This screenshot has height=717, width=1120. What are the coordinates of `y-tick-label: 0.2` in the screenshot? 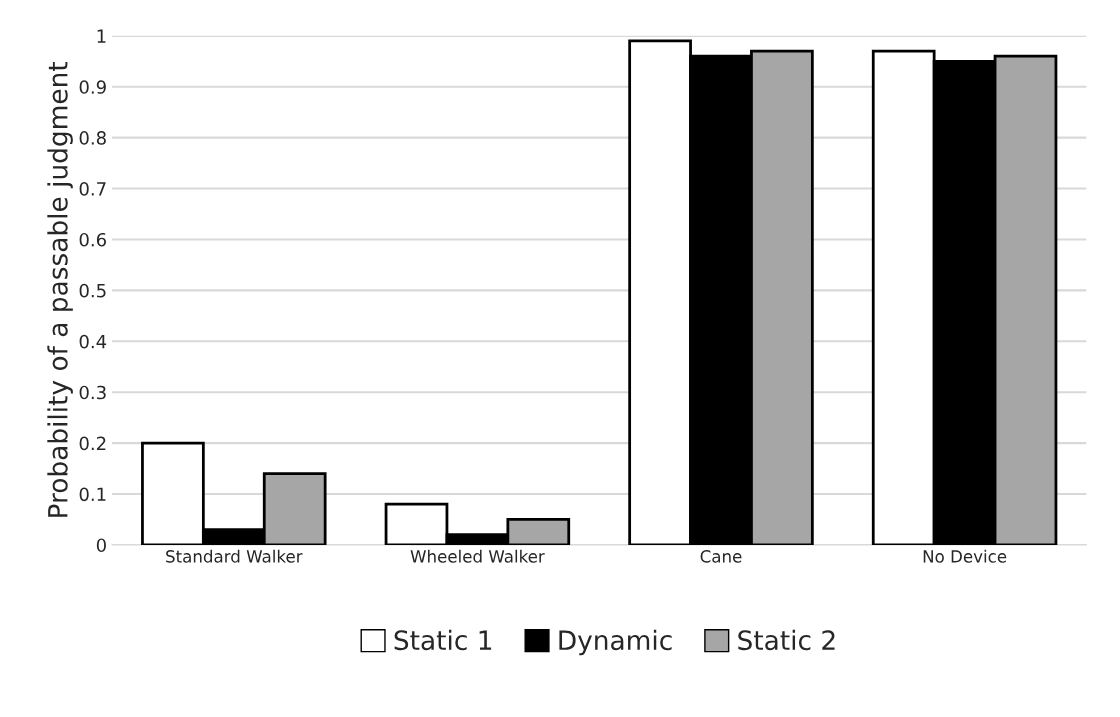 It's located at (92, 443).